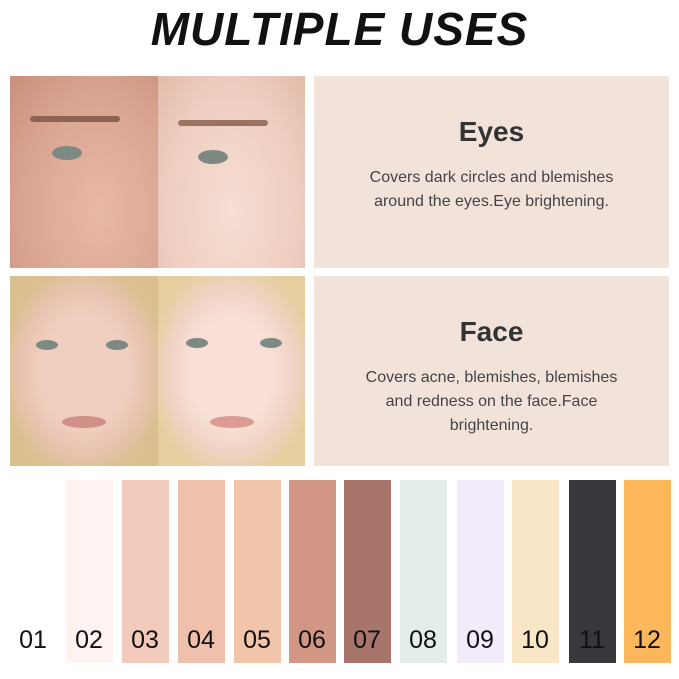 This screenshot has height=679, width=679. Describe the element at coordinates (367, 640) in the screenshot. I see `shade-label: 07` at that location.